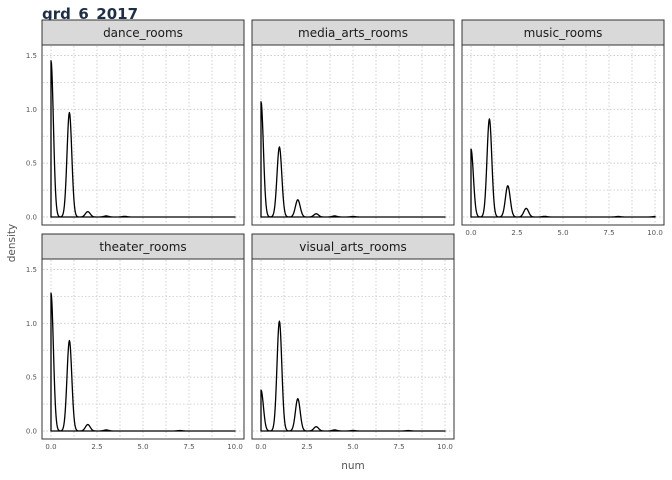 This screenshot has width=672, height=480. I want to click on density-curve-music-rooms, so click(563, 168).